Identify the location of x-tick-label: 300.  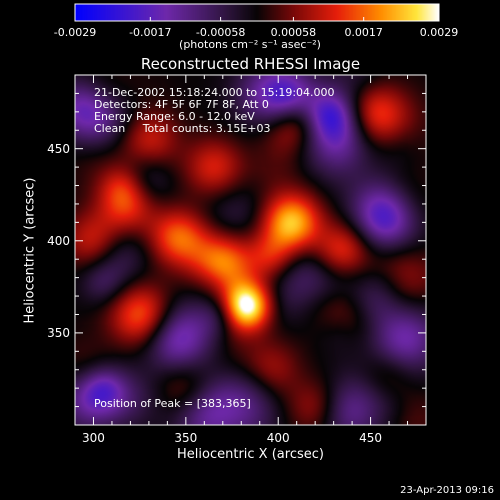
(93, 438).